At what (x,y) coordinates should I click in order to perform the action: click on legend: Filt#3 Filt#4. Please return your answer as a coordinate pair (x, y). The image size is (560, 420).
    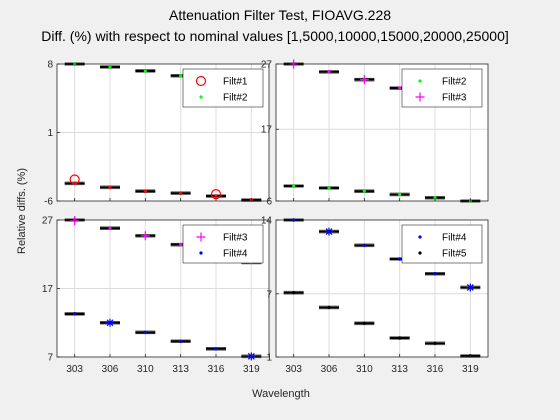
    Looking at the image, I should click on (223, 244).